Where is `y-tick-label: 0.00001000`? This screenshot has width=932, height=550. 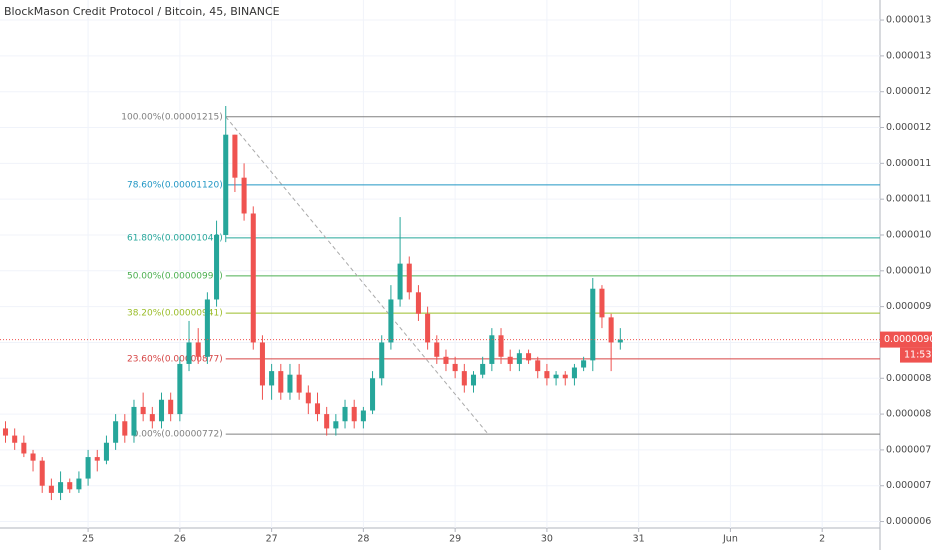
y-tick-label: 0.00001000 is located at coordinates (909, 270).